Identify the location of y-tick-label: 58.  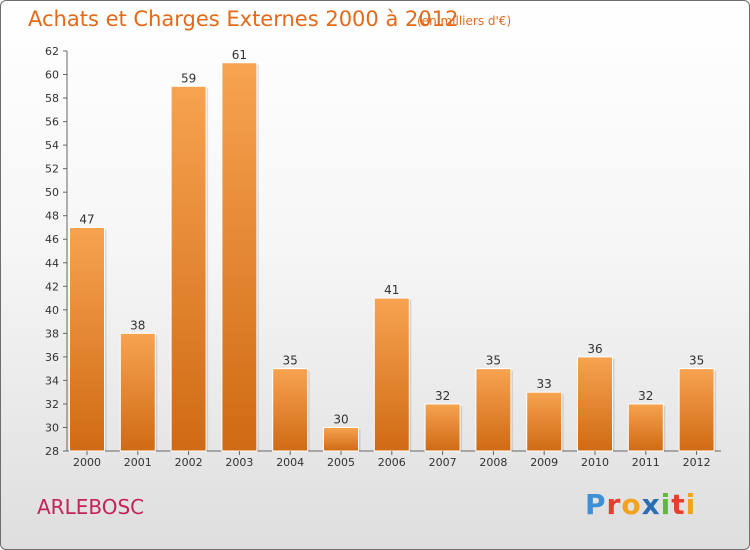
(52, 98).